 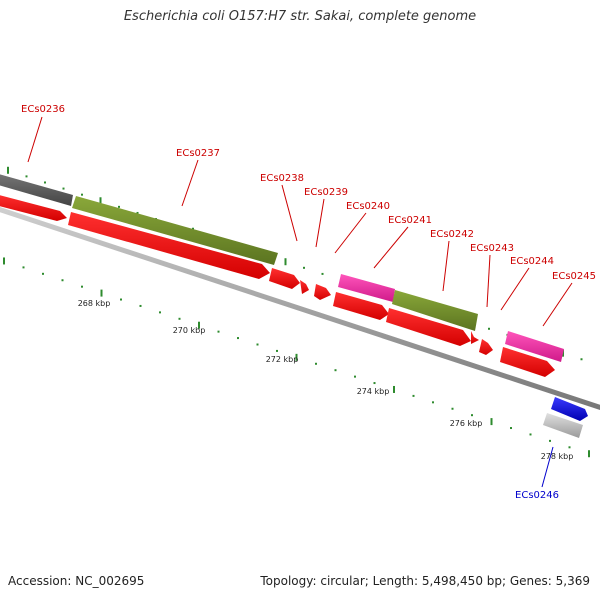 What do you see at coordinates (569, 409) in the screenshot?
I see `feature-ecs0246-blue` at bounding box center [569, 409].